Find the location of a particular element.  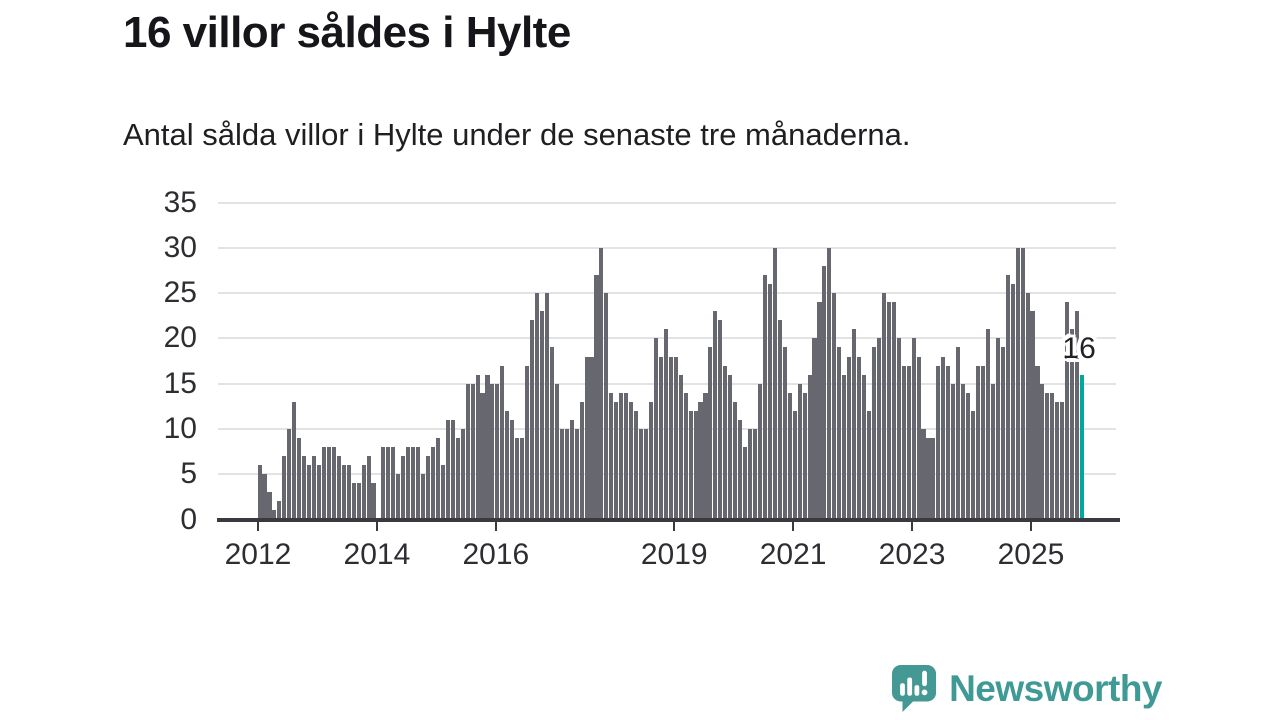

y-axis-label: 30 is located at coordinates (180, 247).